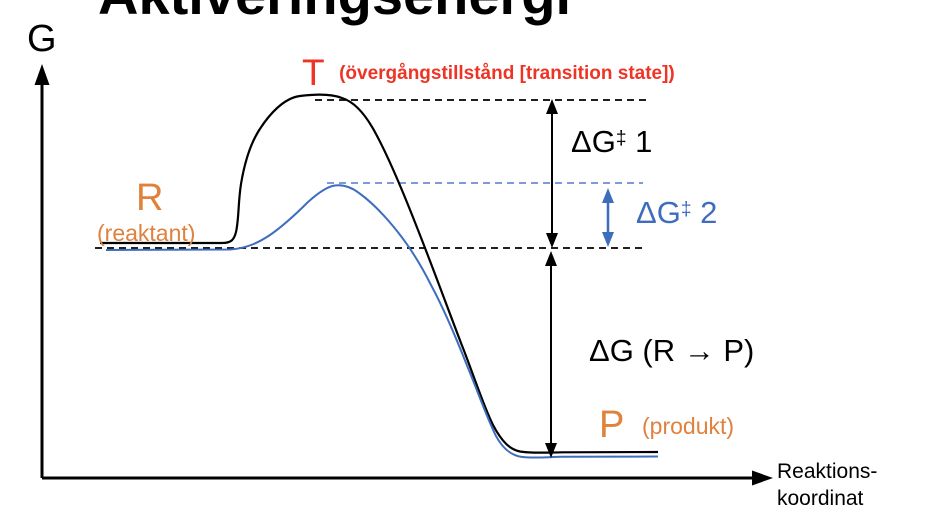  Describe the element at coordinates (507, 73) in the screenshot. I see `transition-description: (övergångstillstånd [transition state])` at that location.